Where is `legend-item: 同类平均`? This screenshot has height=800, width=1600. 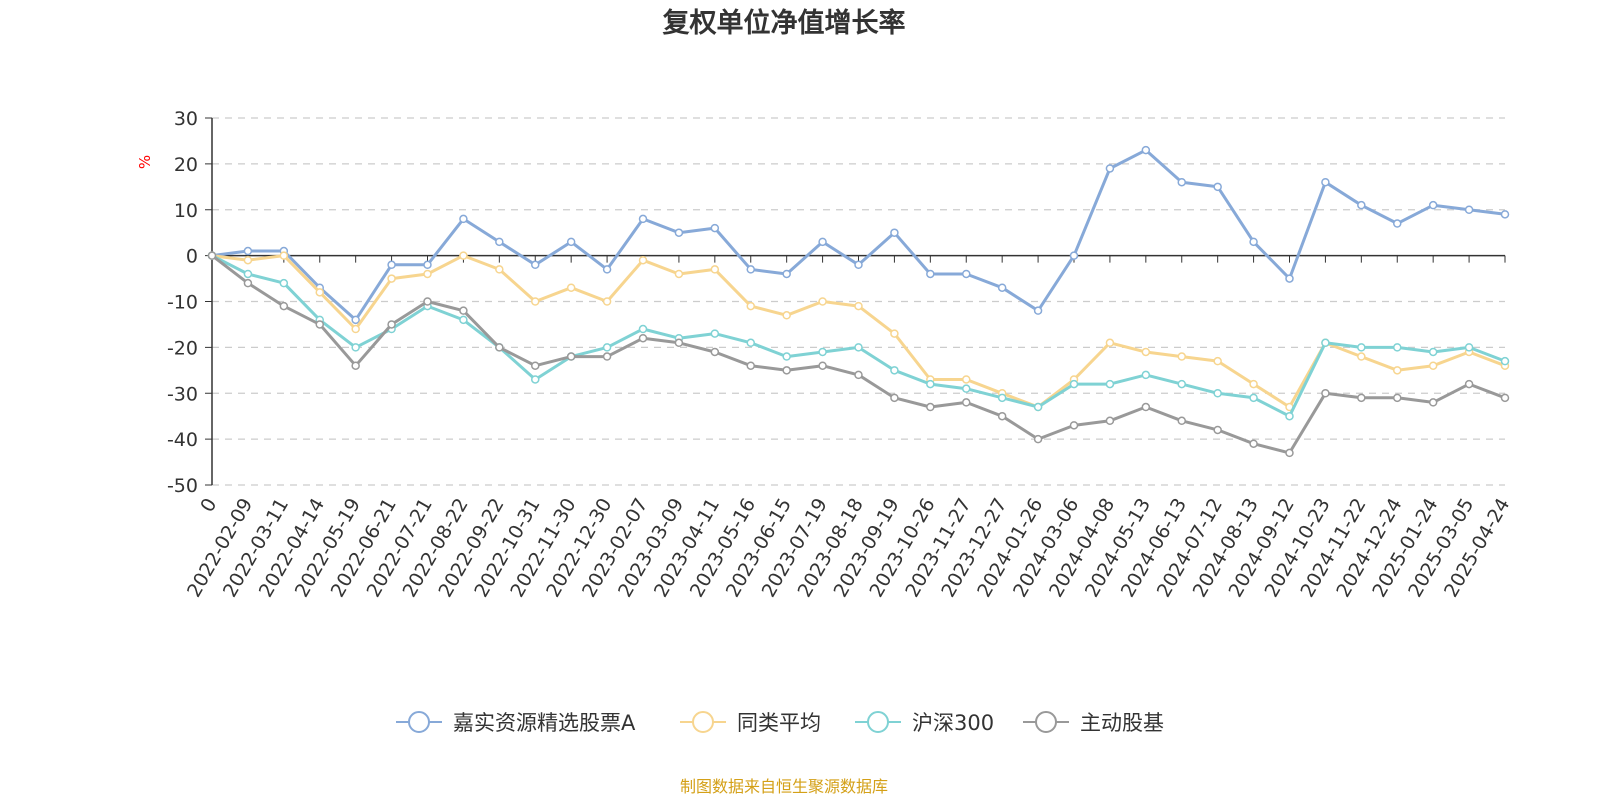 legend-item: 同类平均 is located at coordinates (750, 723).